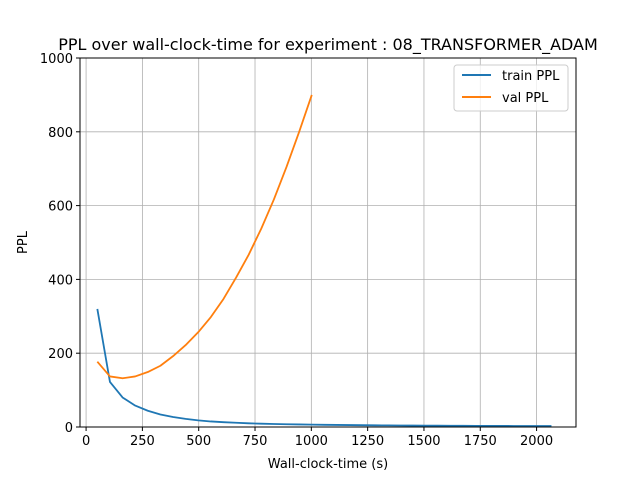 Image resolution: width=640 pixels, height=484 pixels. I want to click on y-tick-label: 800, so click(60, 133).